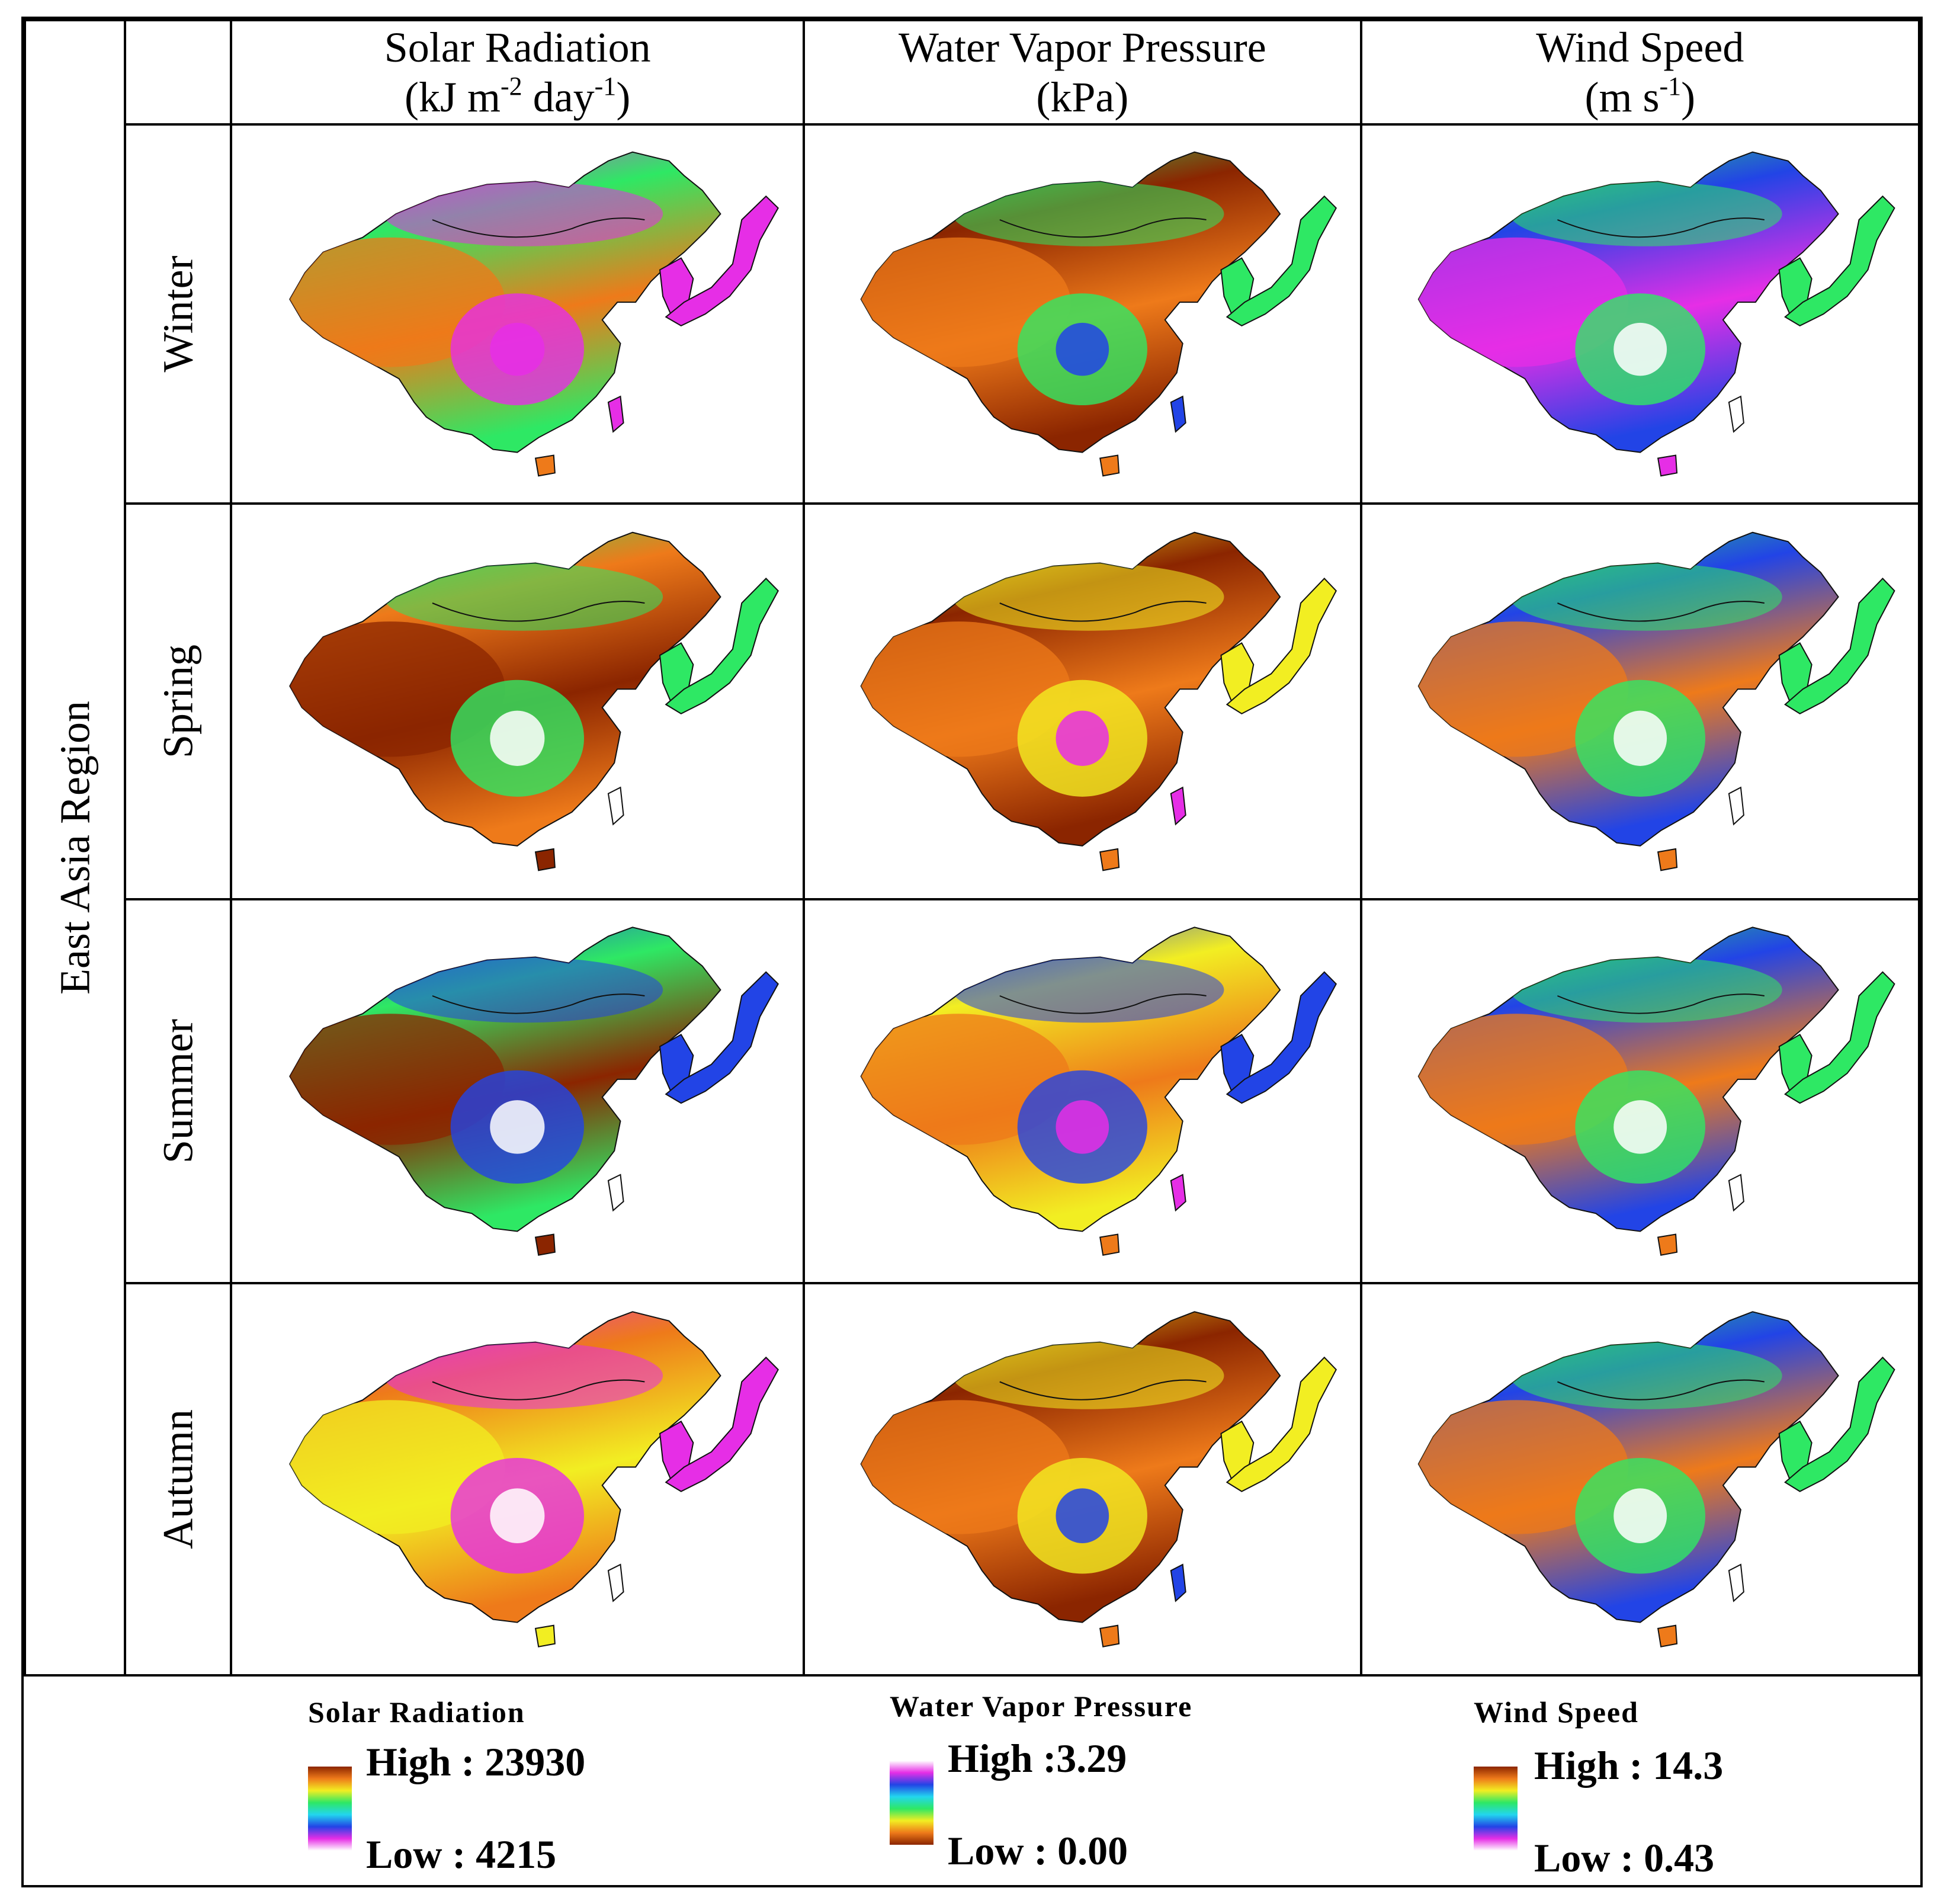  Describe the element at coordinates (1041, 1706) in the screenshot. I see `legend-title: Water Vapor Pressure` at that location.